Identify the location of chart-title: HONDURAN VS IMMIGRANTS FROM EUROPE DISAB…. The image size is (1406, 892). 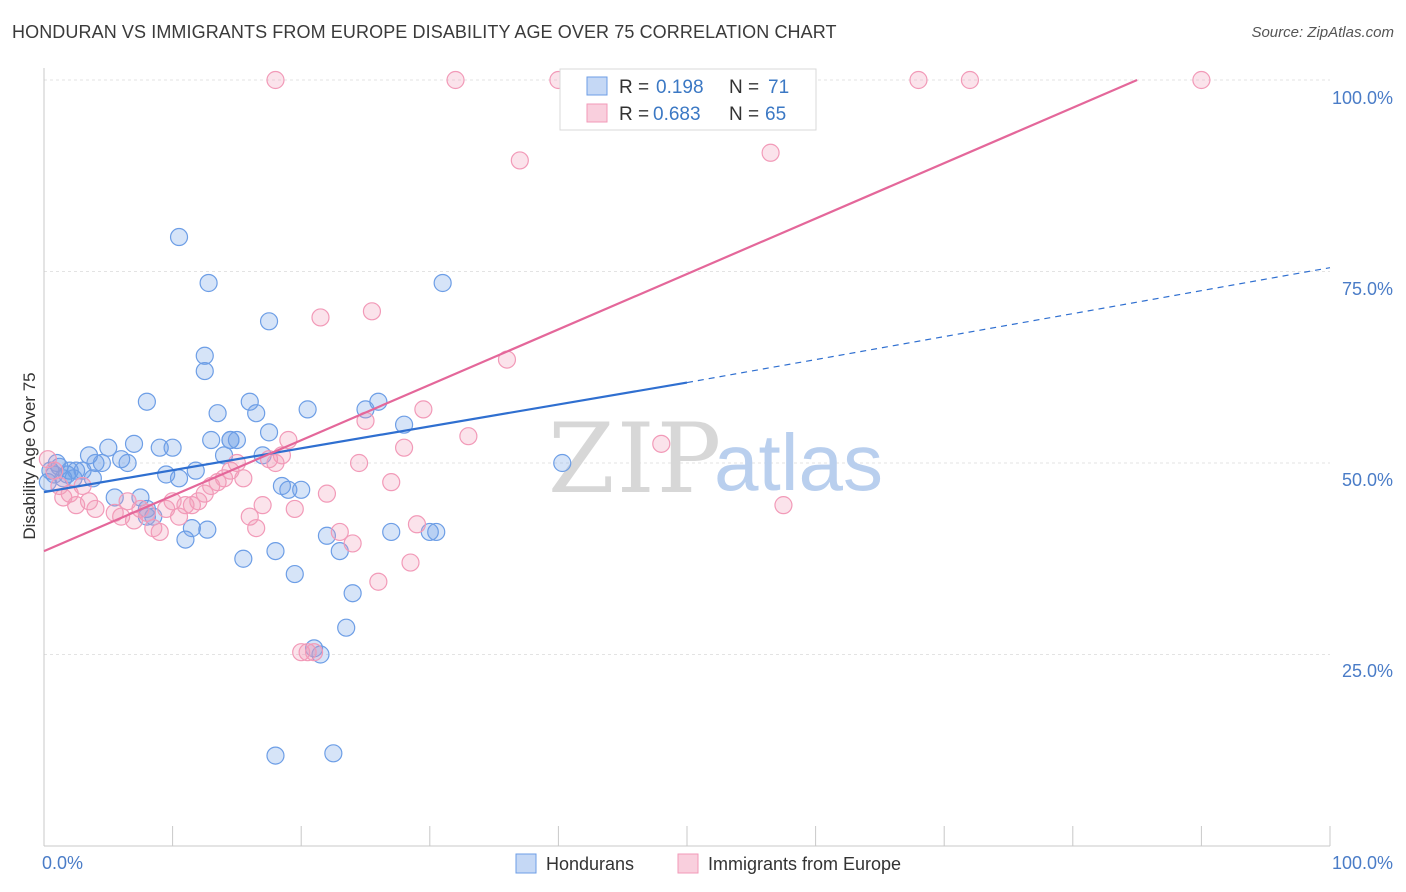
(424, 32).